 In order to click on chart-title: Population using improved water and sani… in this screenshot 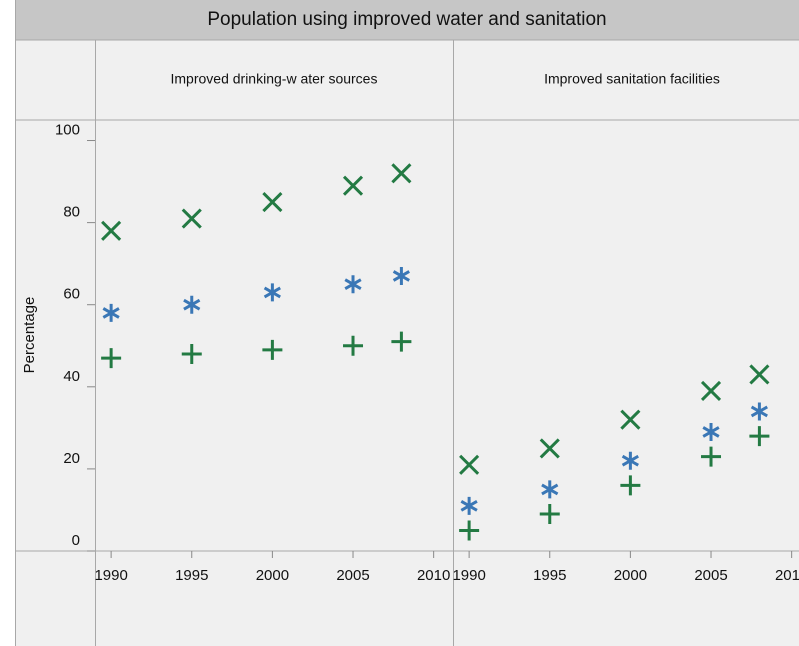, I will do `click(406, 19)`.